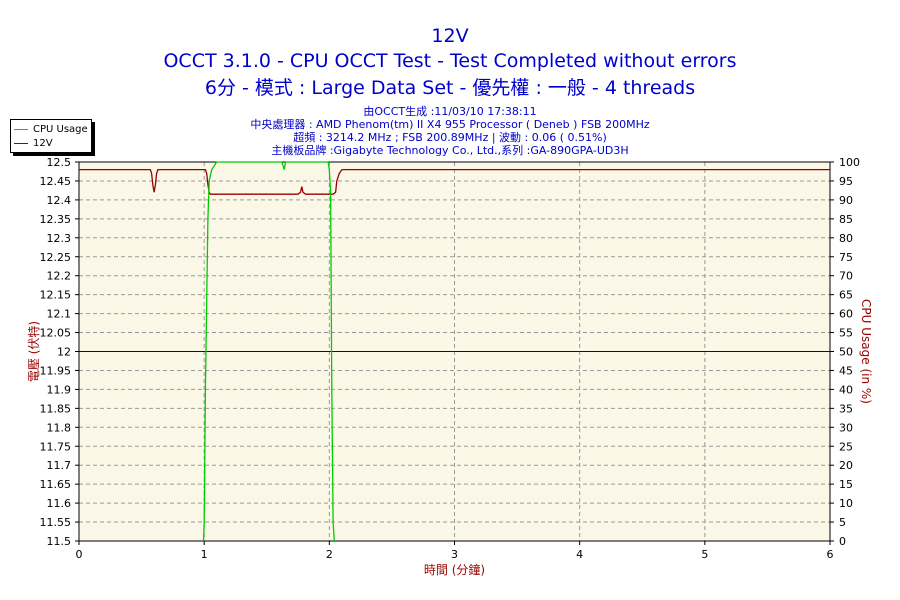  What do you see at coordinates (846, 276) in the screenshot?
I see `y-right-tick-label: 70` at bounding box center [846, 276].